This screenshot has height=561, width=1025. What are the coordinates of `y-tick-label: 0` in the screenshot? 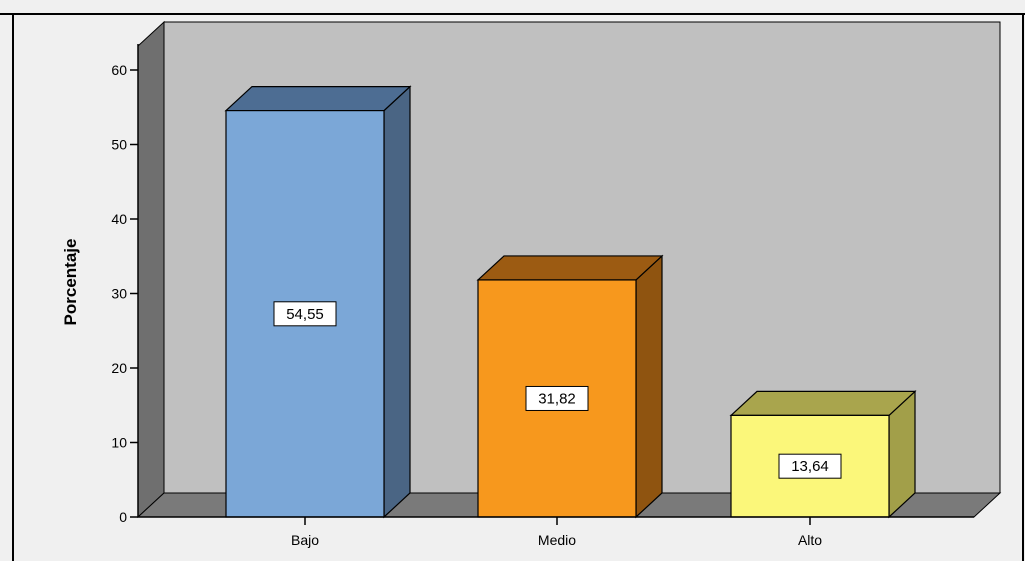 It's located at (123, 517).